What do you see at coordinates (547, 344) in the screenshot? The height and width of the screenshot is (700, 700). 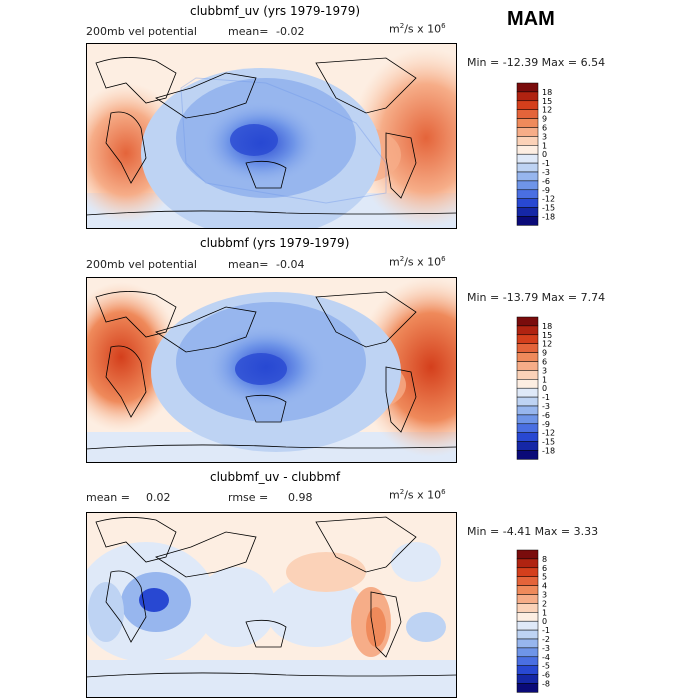 I see `colorbar-tick-label: 12` at bounding box center [547, 344].